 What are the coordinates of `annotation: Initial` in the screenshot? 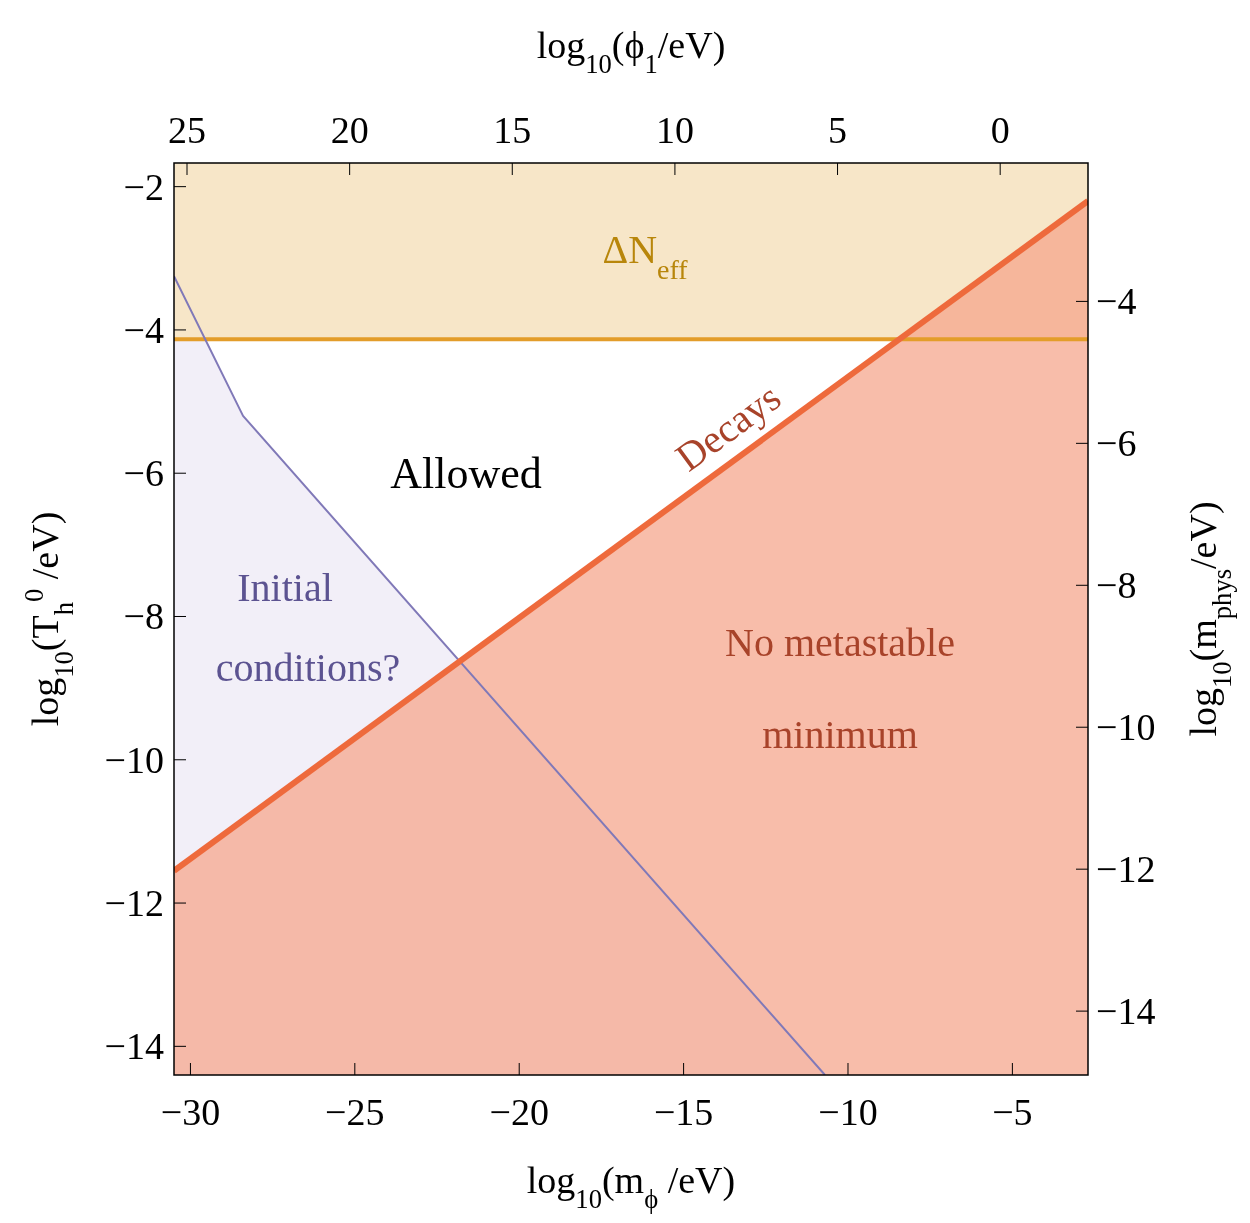 It's located at (285, 587).